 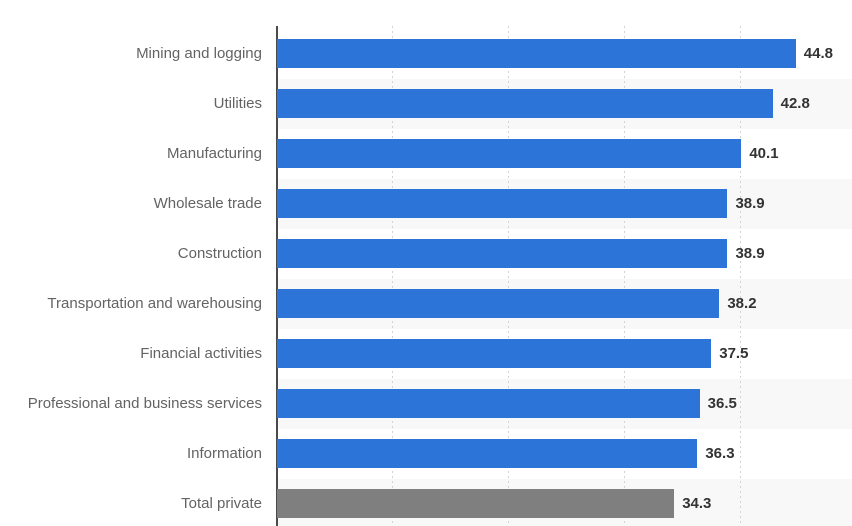 What do you see at coordinates (498, 303) in the screenshot?
I see `bar-transportation-and-warehousing` at bounding box center [498, 303].